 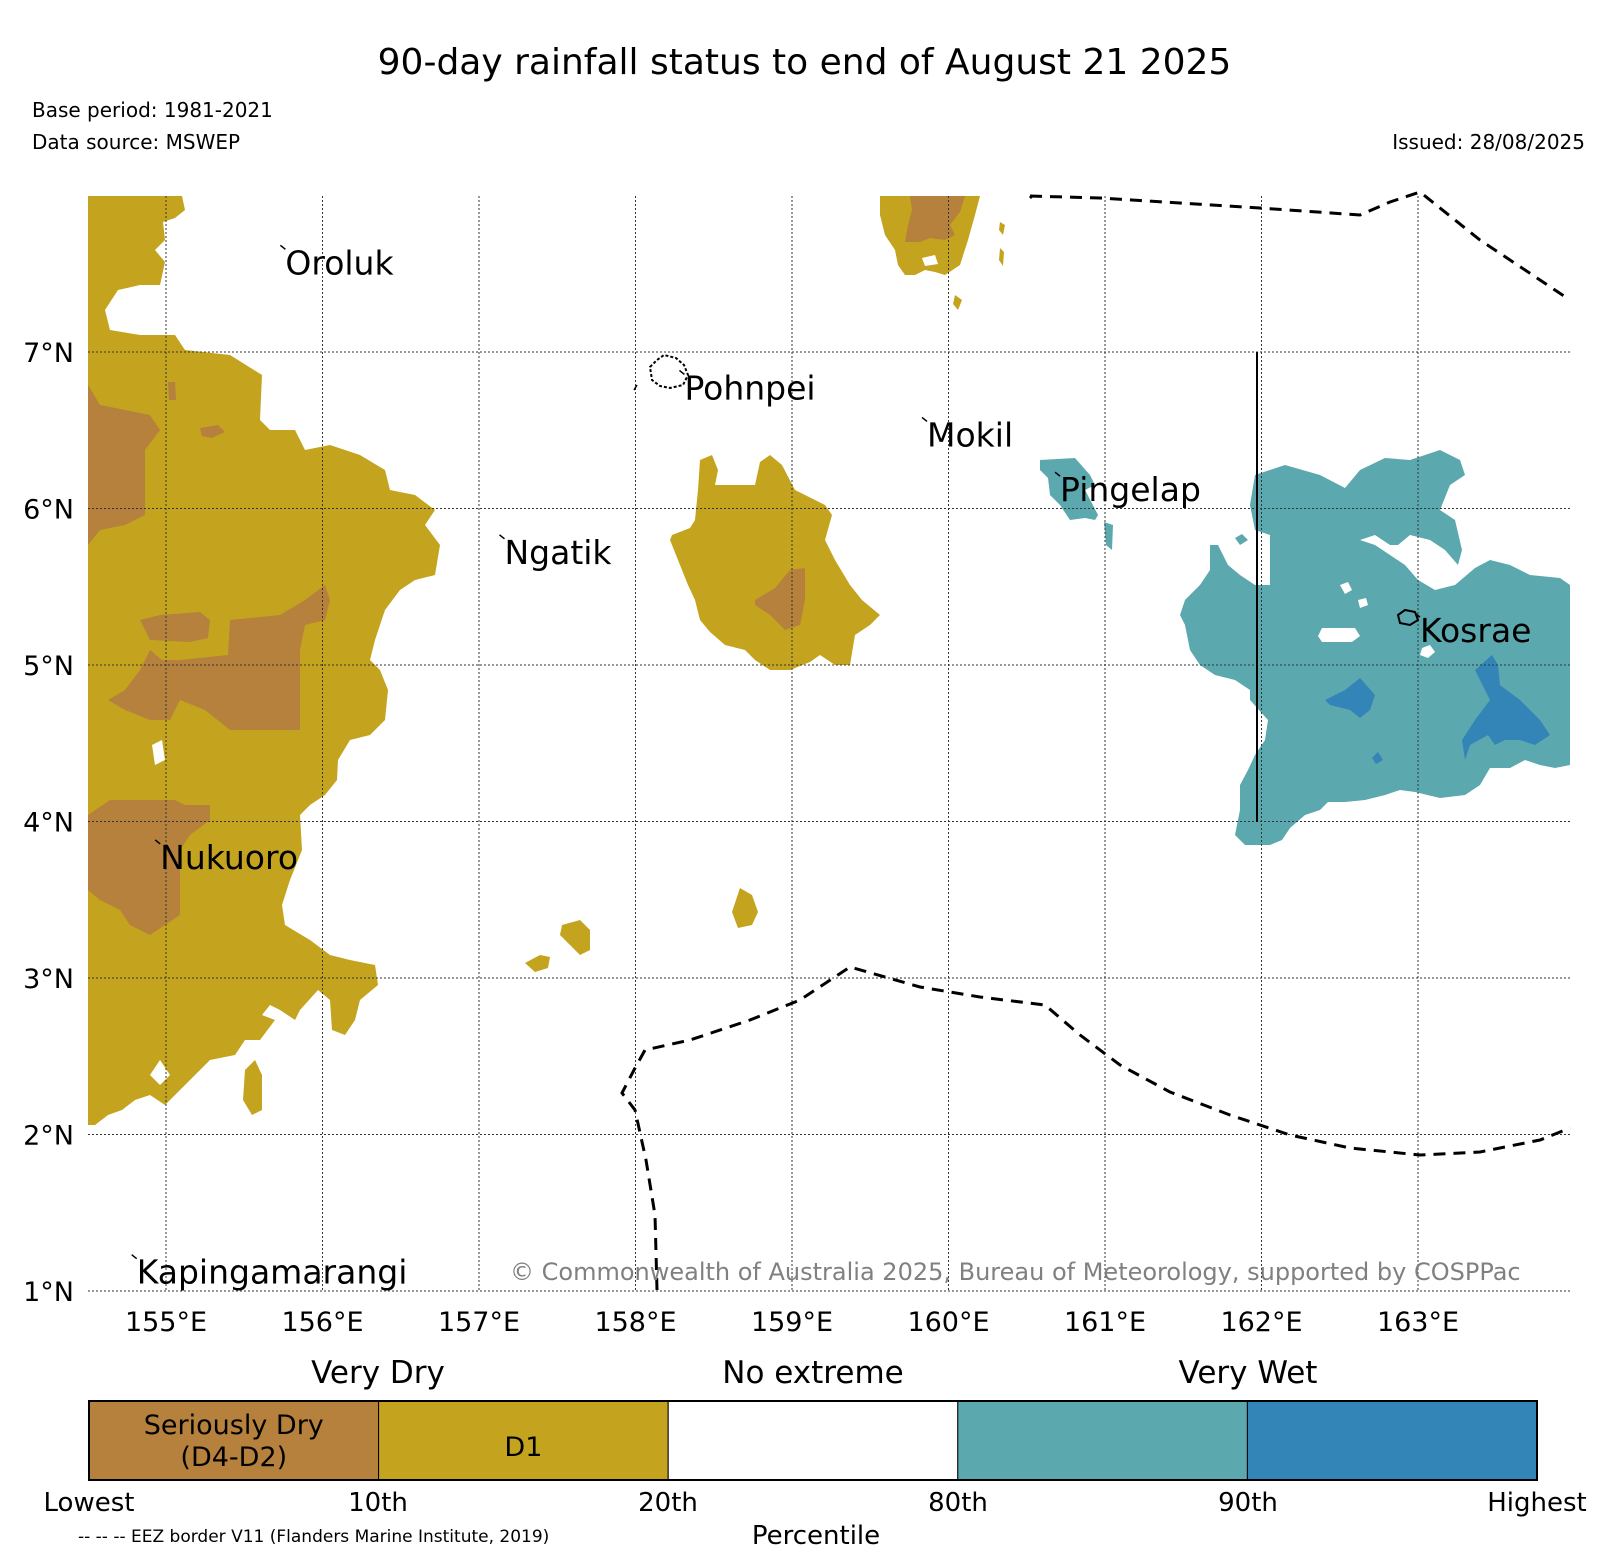 I want to click on percentile-tick-90th: 90th, so click(x=1248, y=1503).